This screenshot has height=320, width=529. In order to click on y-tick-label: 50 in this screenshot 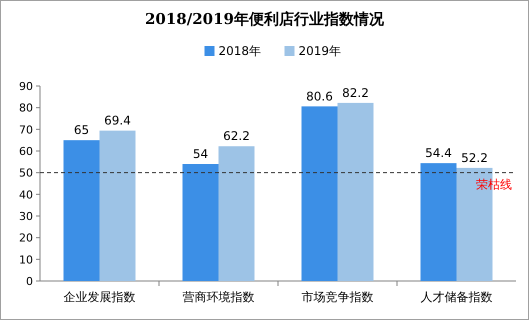, I will do `click(26, 173)`.